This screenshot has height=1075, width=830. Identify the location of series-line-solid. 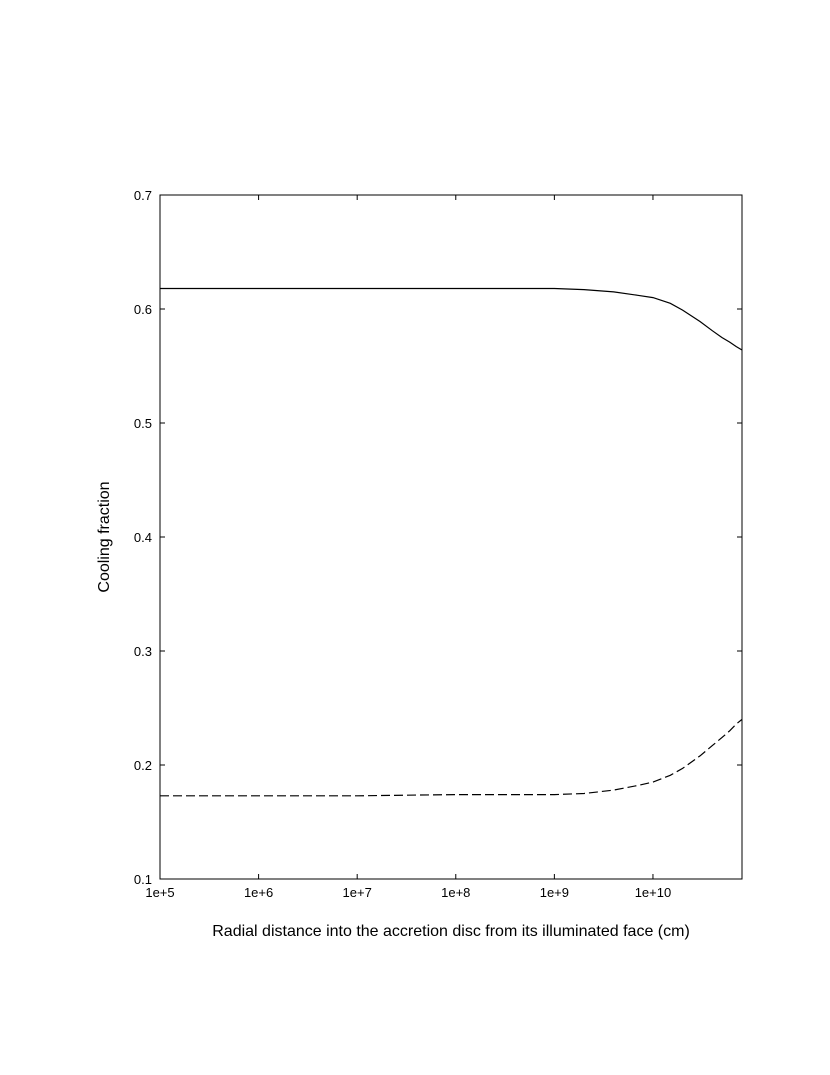
(451, 319).